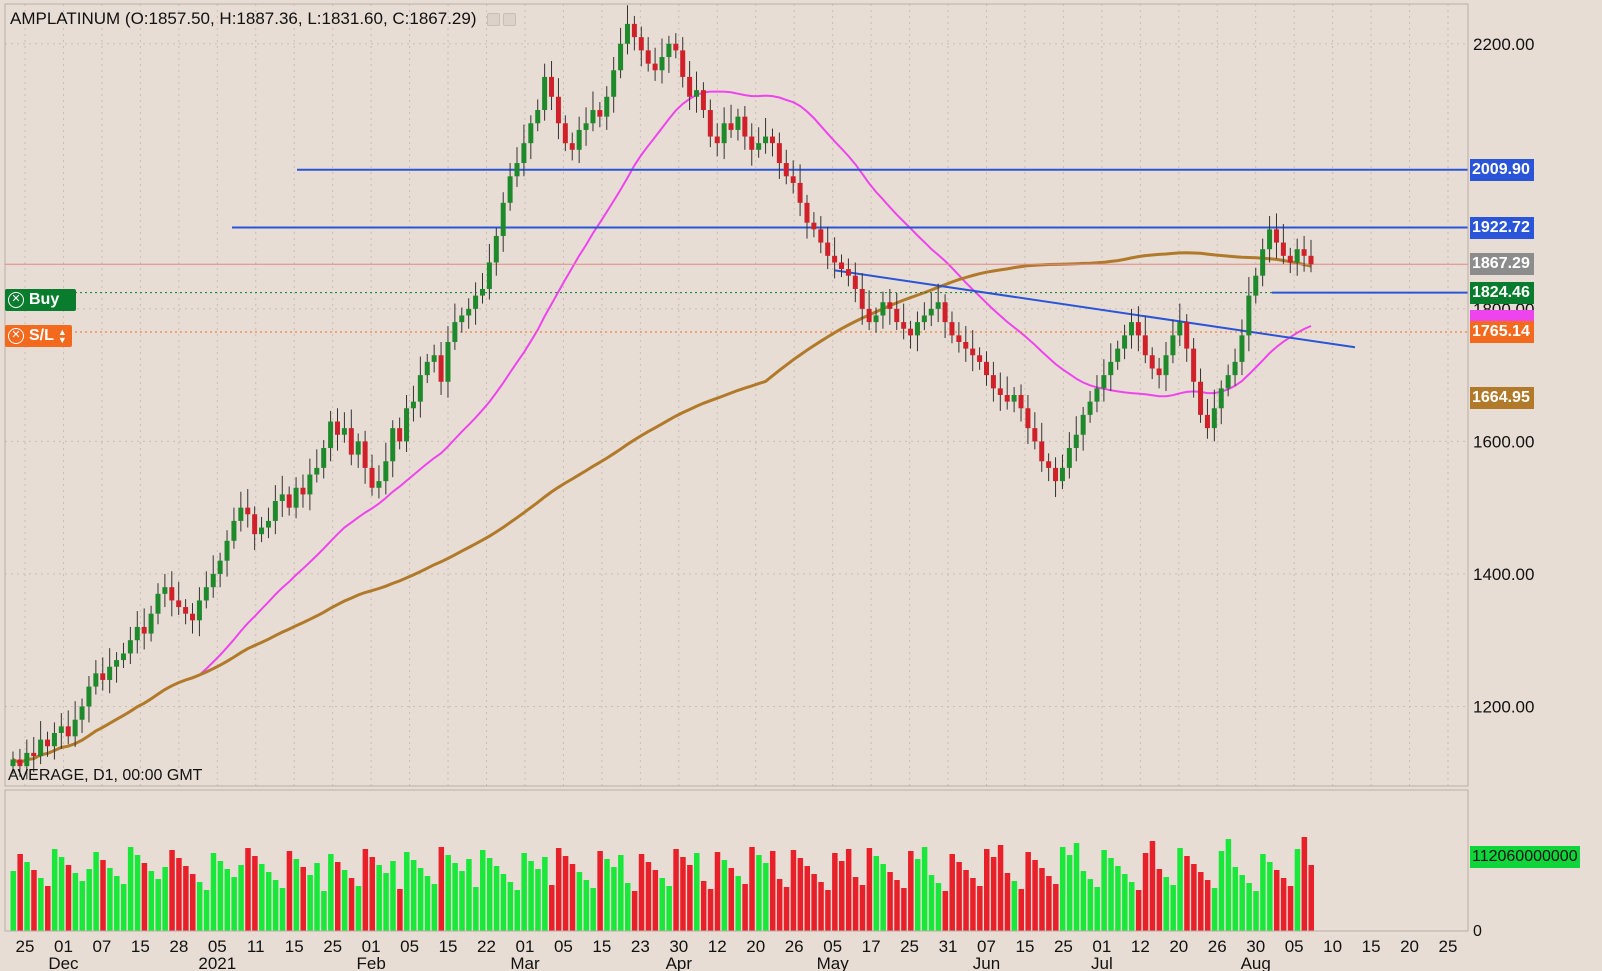 Image resolution: width=1602 pixels, height=971 pixels. What do you see at coordinates (448, 946) in the screenshot?
I see `x-tick-label: 15` at bounding box center [448, 946].